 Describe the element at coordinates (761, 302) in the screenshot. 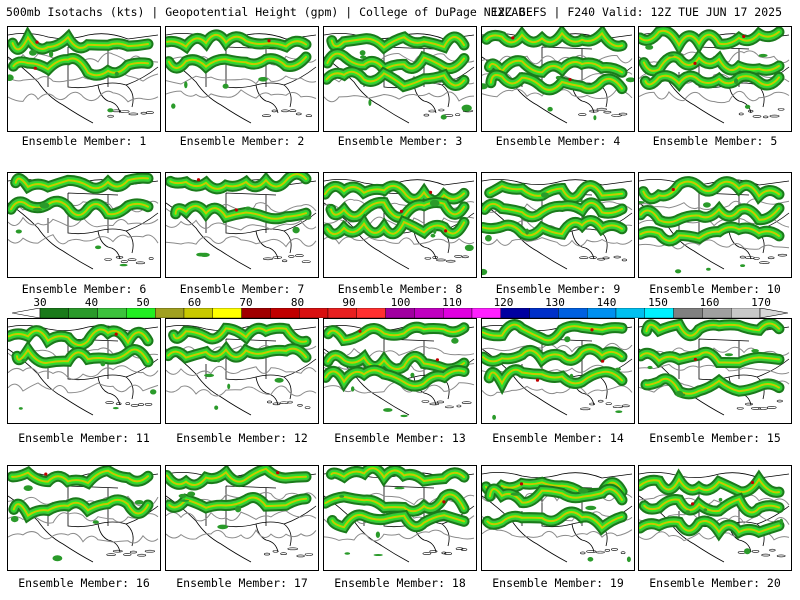

I see `colorbar-tick-label: 170` at that location.